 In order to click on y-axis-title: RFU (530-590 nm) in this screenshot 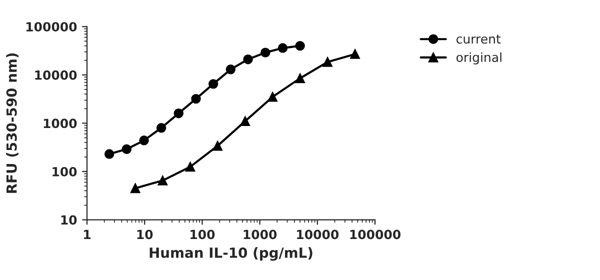, I will do `click(12, 123)`.